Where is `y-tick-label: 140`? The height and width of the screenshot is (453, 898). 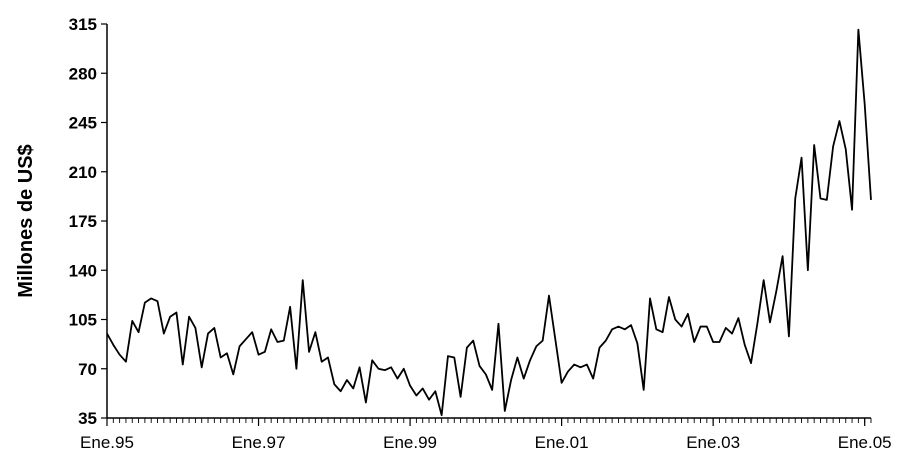
y-tick-label: 140 is located at coordinates (83, 270).